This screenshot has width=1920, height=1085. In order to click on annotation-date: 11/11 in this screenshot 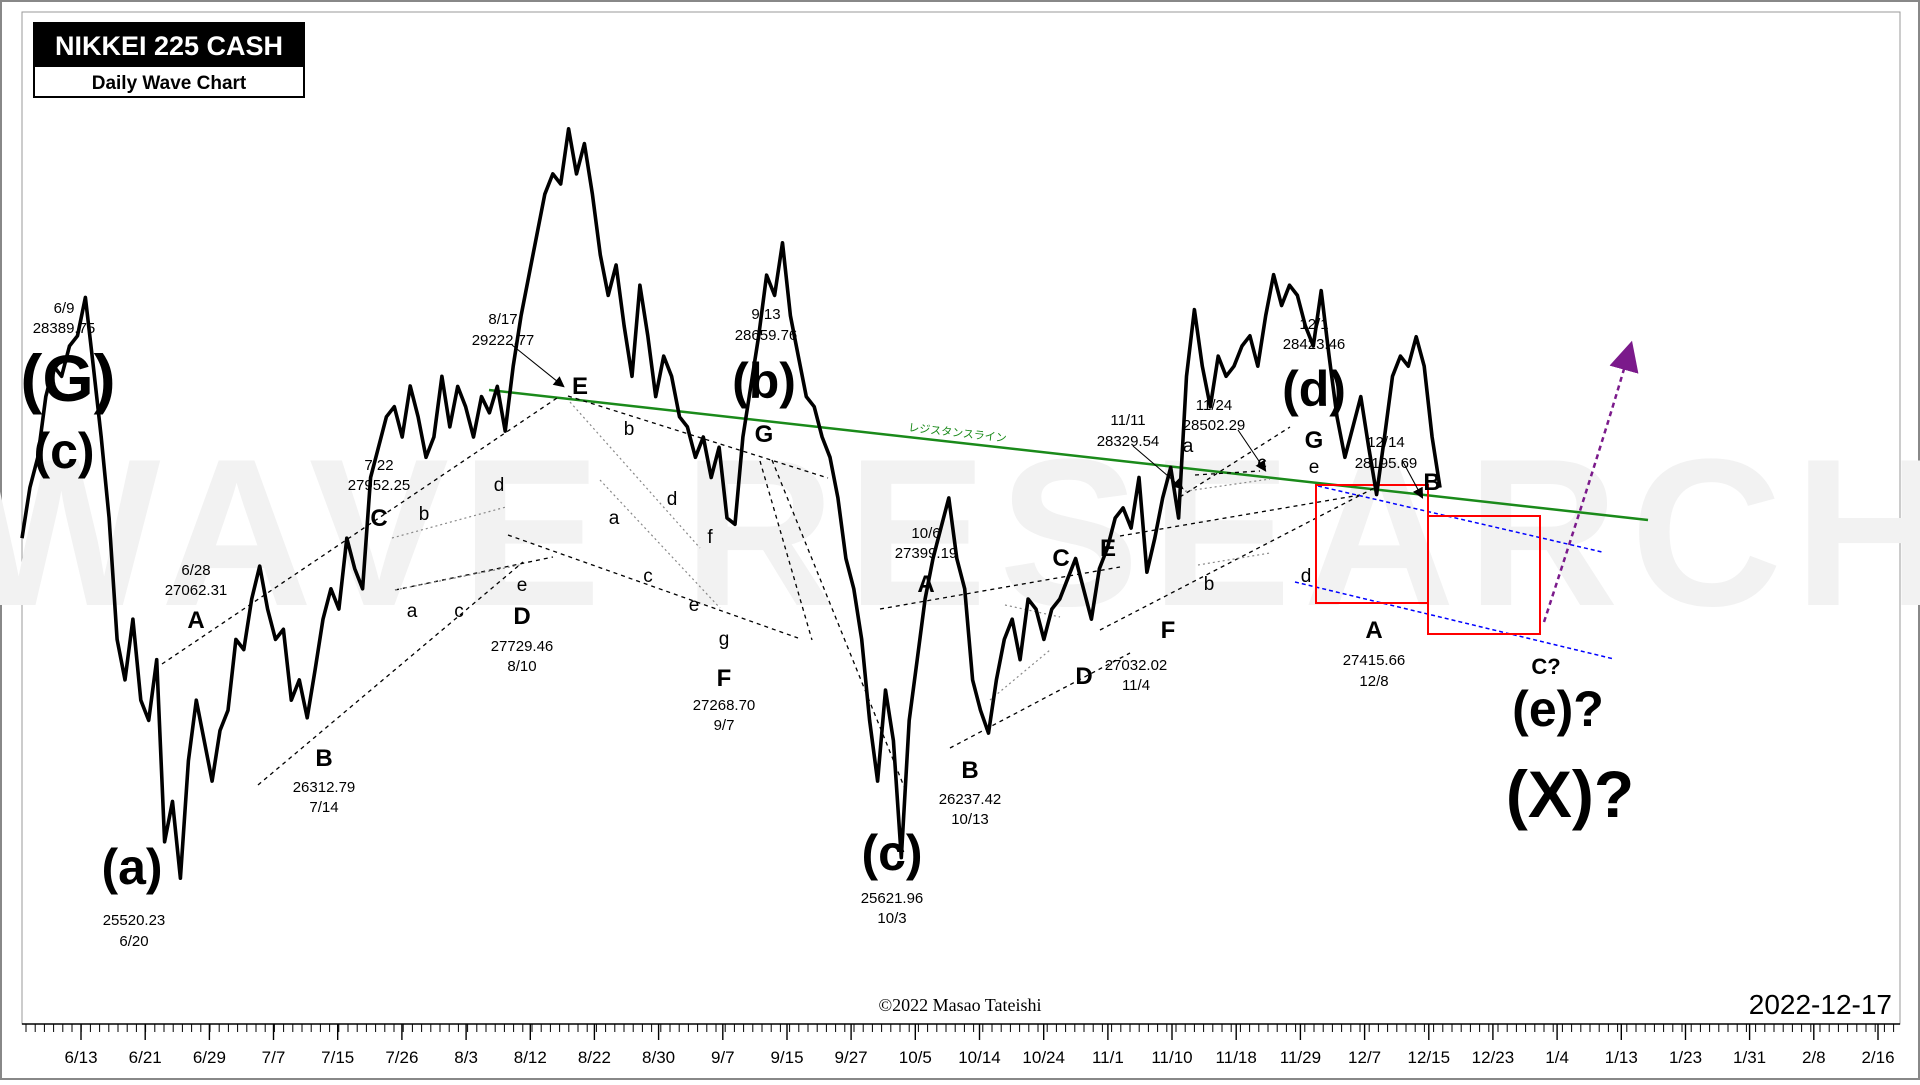, I will do `click(1127, 420)`.